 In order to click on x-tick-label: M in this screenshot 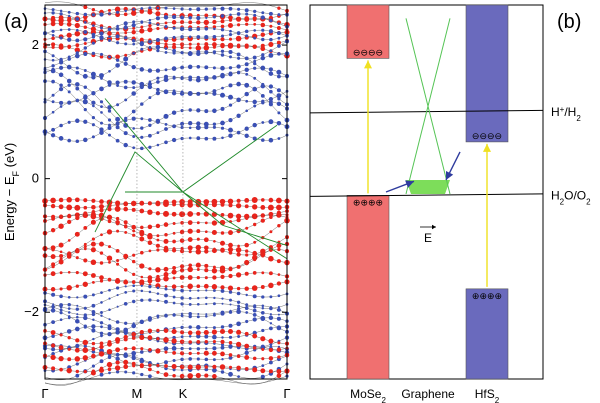, I will do `click(137, 393)`.